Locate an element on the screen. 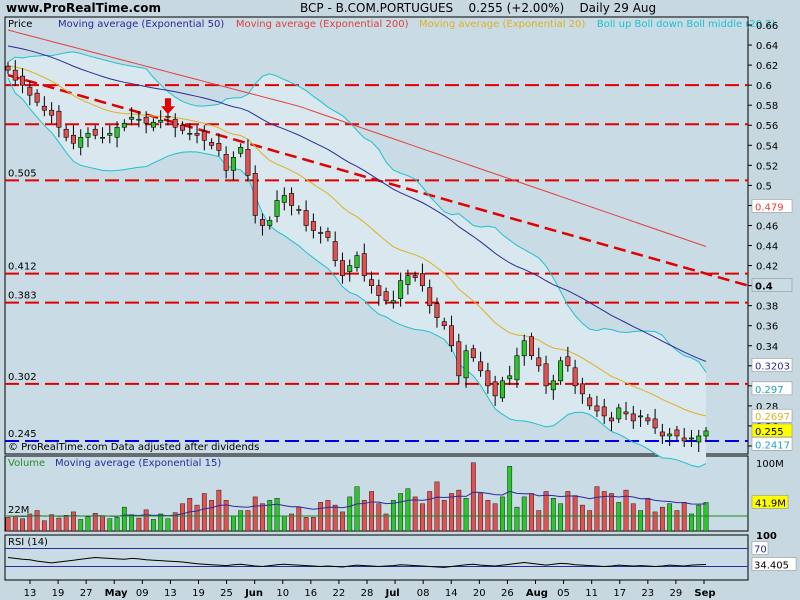 The image size is (800, 600). x-tick-label: 22 is located at coordinates (339, 593).